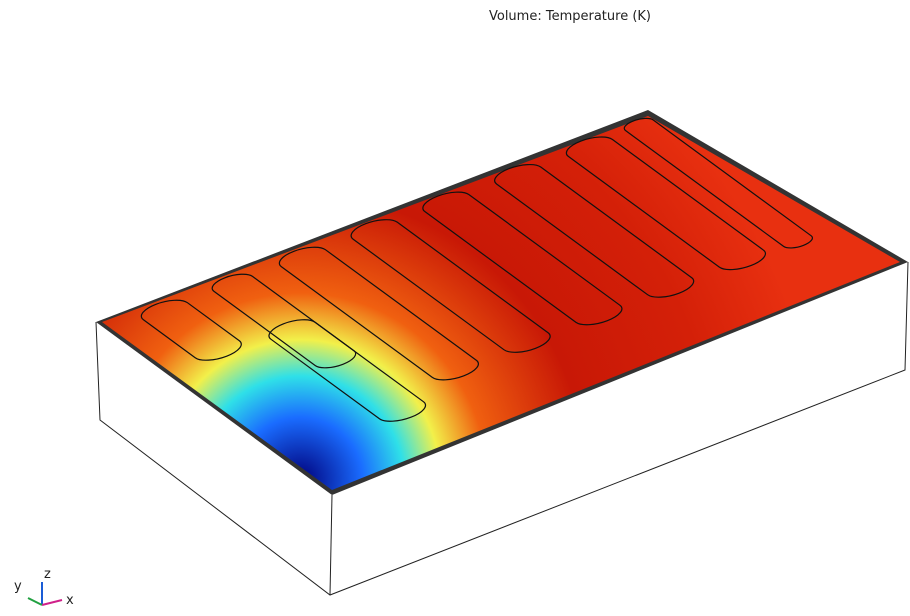 The height and width of the screenshot is (616, 910). Describe the element at coordinates (35, 601) in the screenshot. I see `y-axis` at that location.